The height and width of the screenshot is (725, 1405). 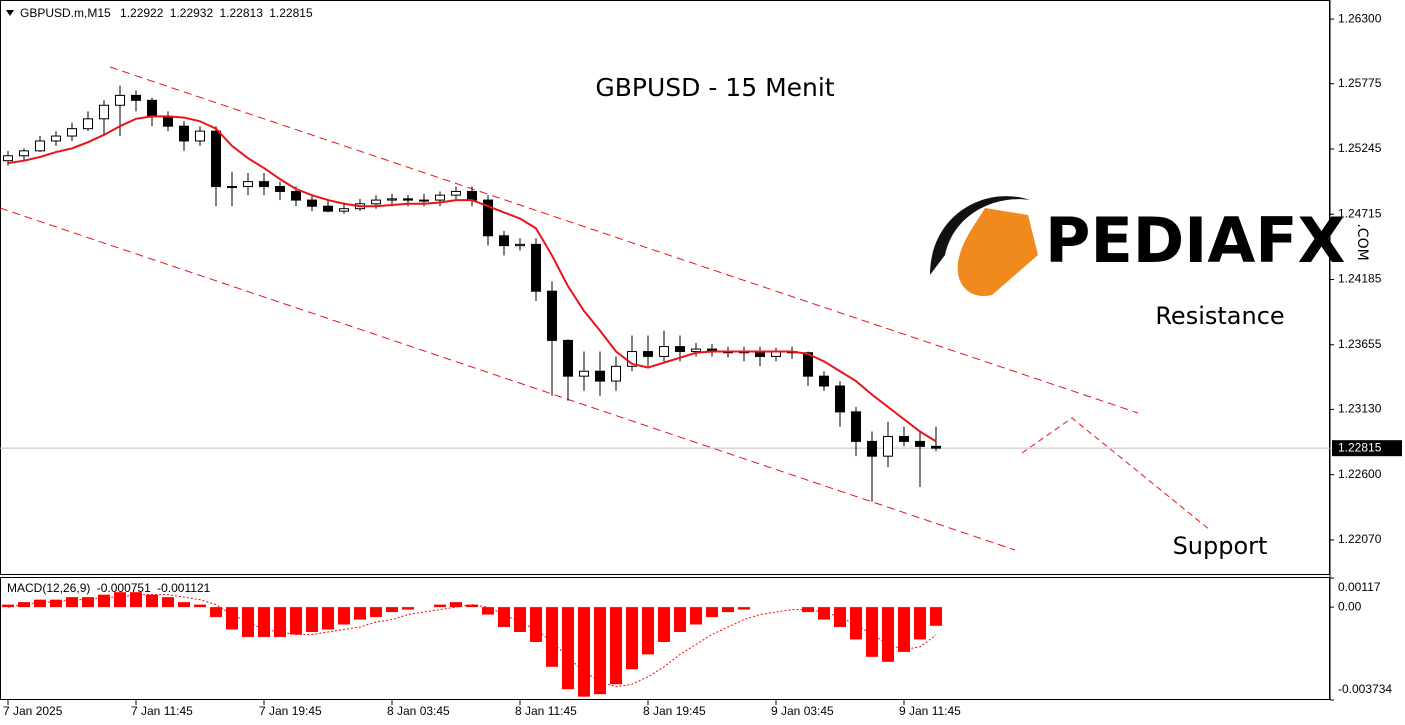 What do you see at coordinates (162, 711) in the screenshot?
I see `x-tick-label: 7 Jan 11:45` at bounding box center [162, 711].